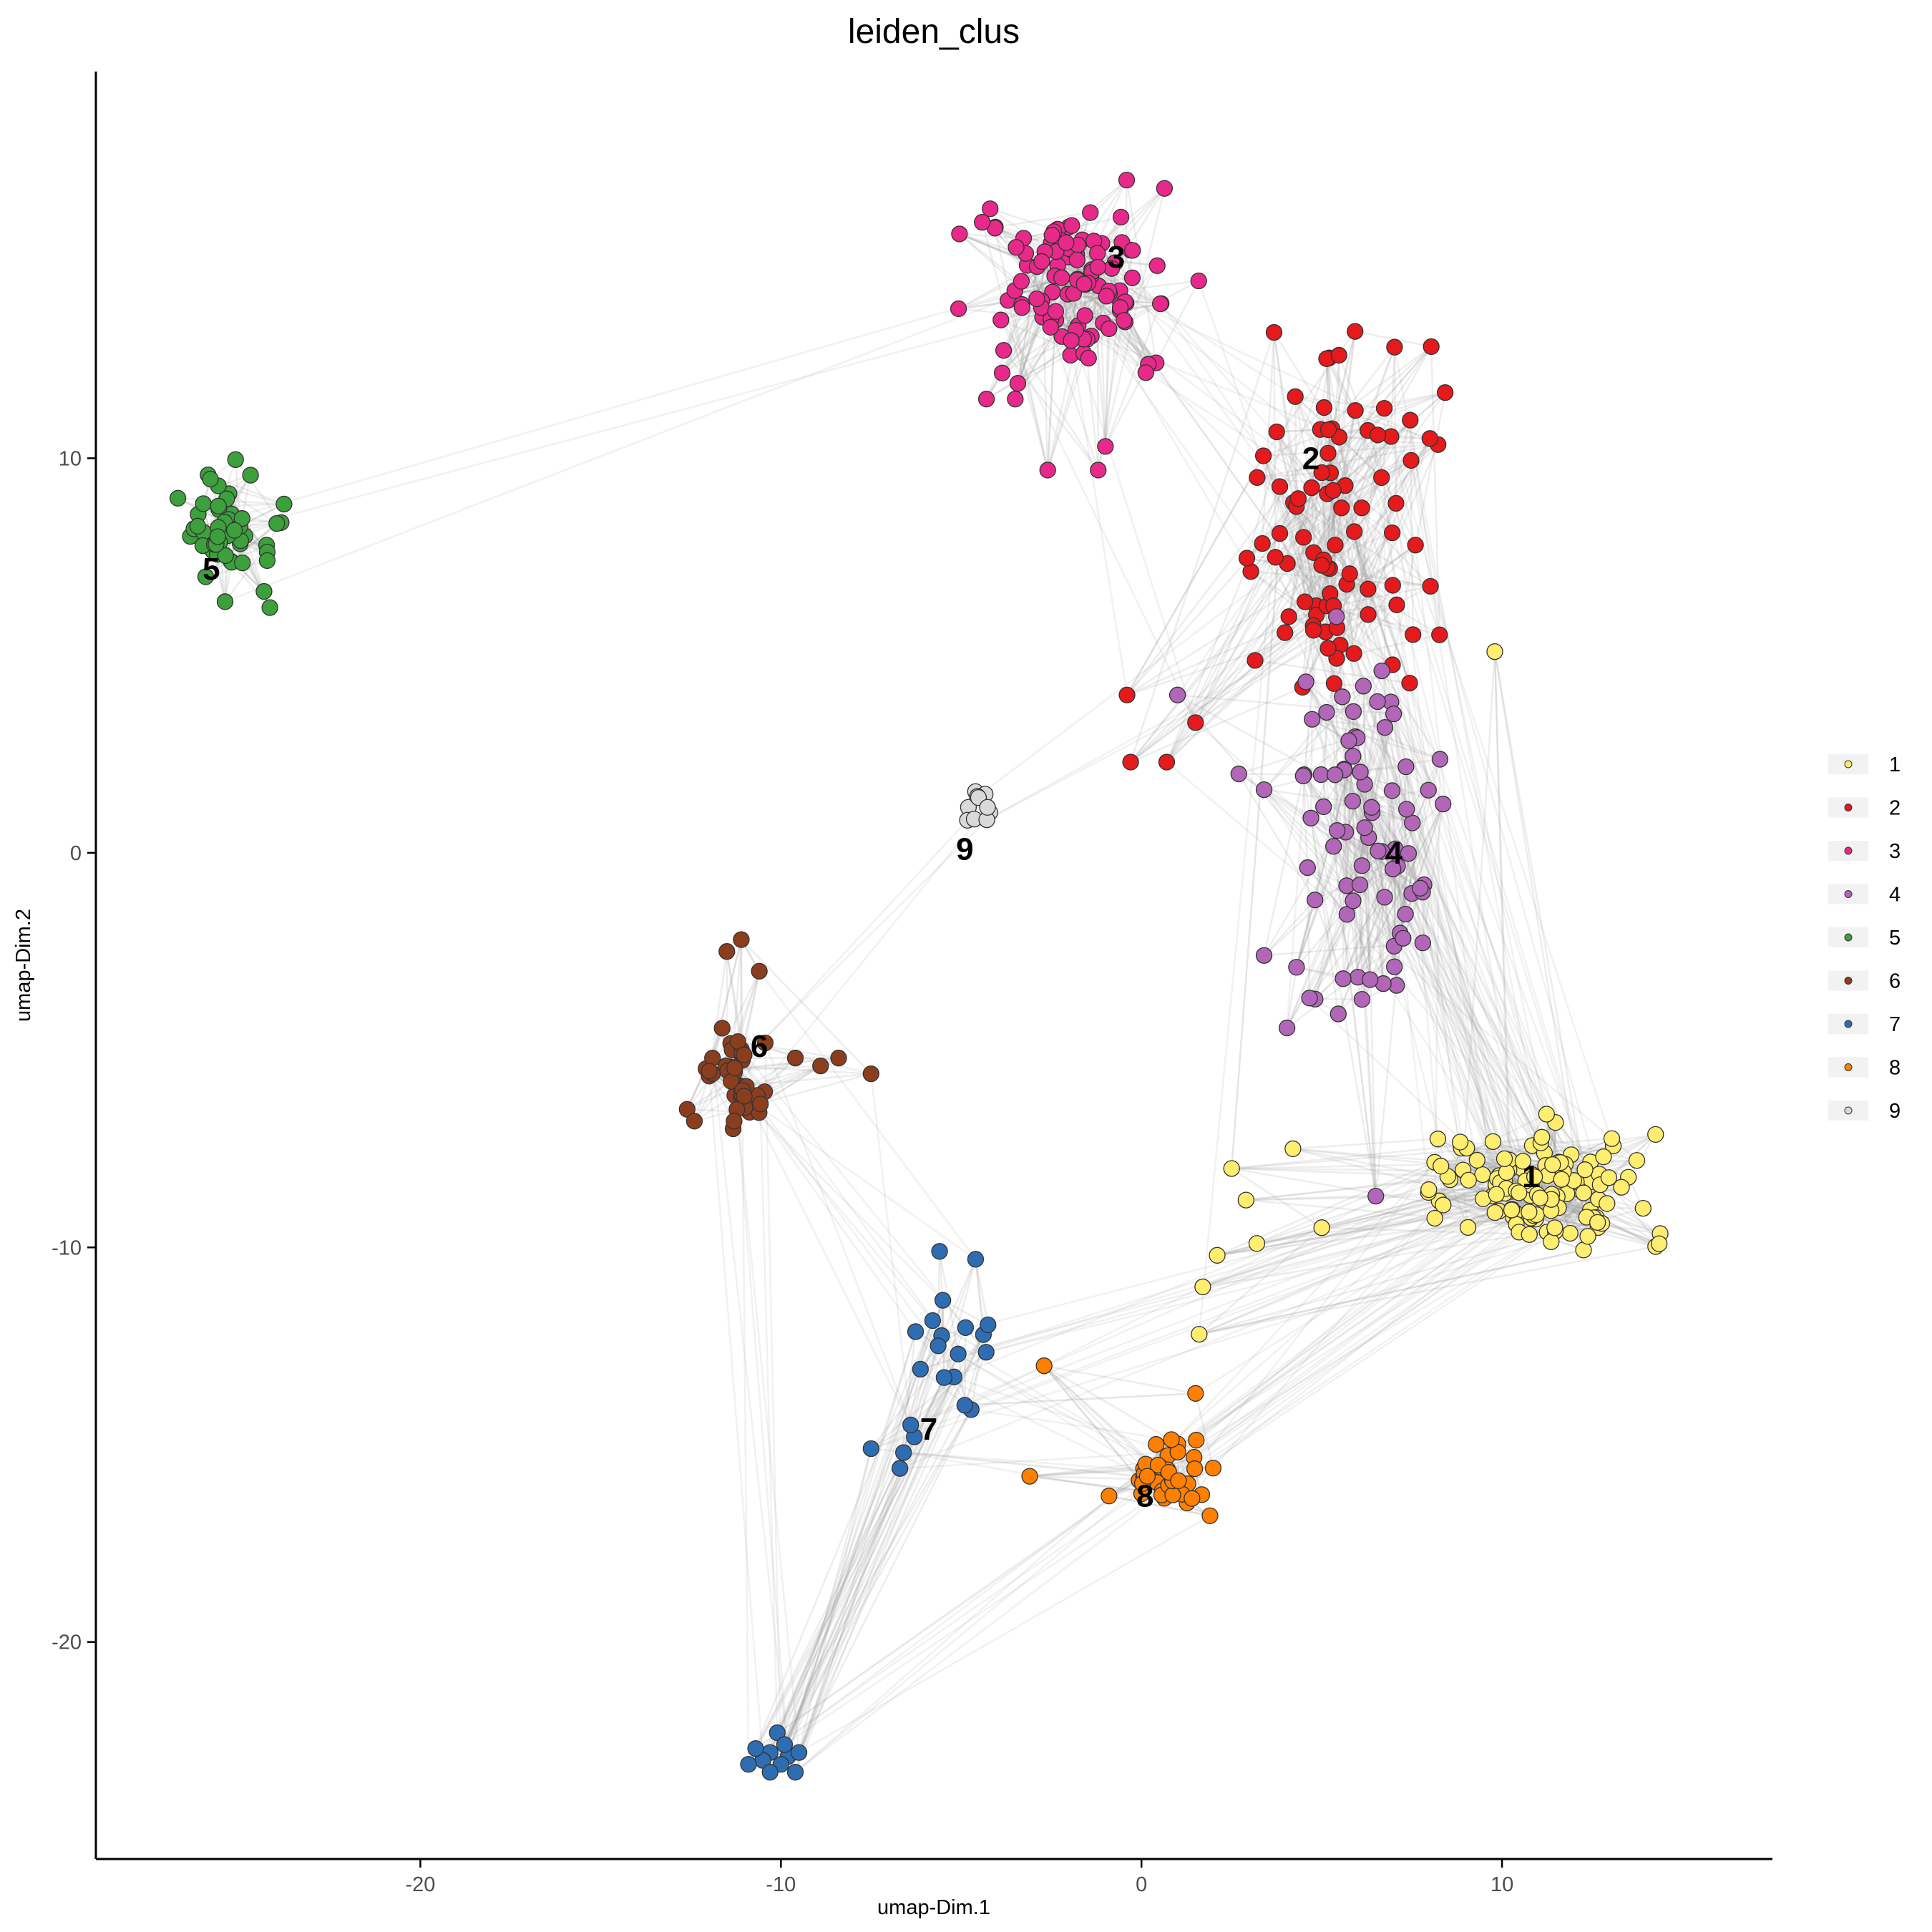 Image resolution: width=1932 pixels, height=1932 pixels. I want to click on cluster-label-6: 6, so click(759, 1046).